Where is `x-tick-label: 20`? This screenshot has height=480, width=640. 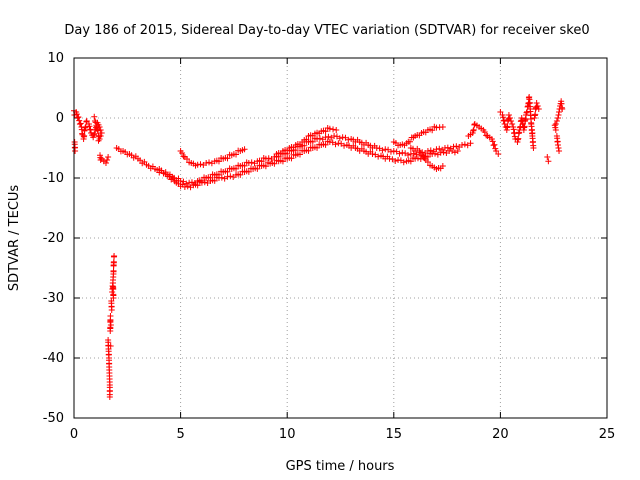
x-tick-label: 20 is located at coordinates (500, 434).